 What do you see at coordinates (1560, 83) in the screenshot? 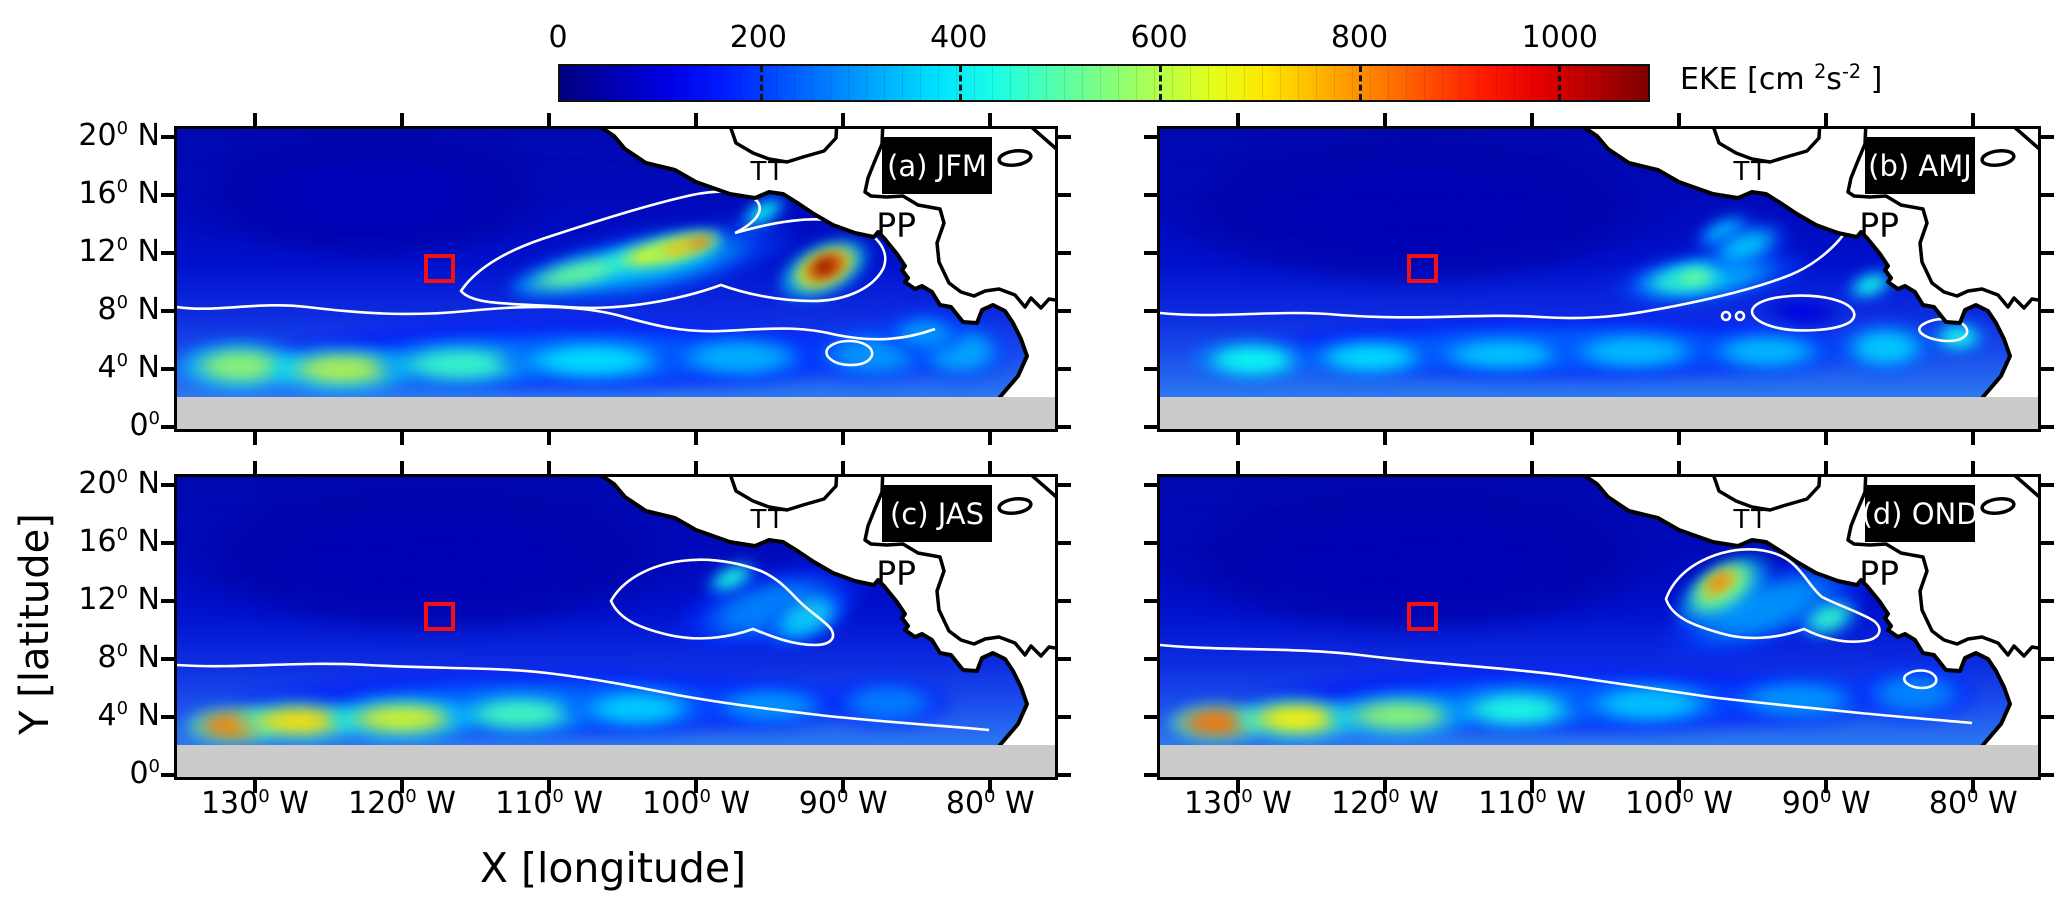
I see `colorbar-inner-tick` at bounding box center [1560, 83].